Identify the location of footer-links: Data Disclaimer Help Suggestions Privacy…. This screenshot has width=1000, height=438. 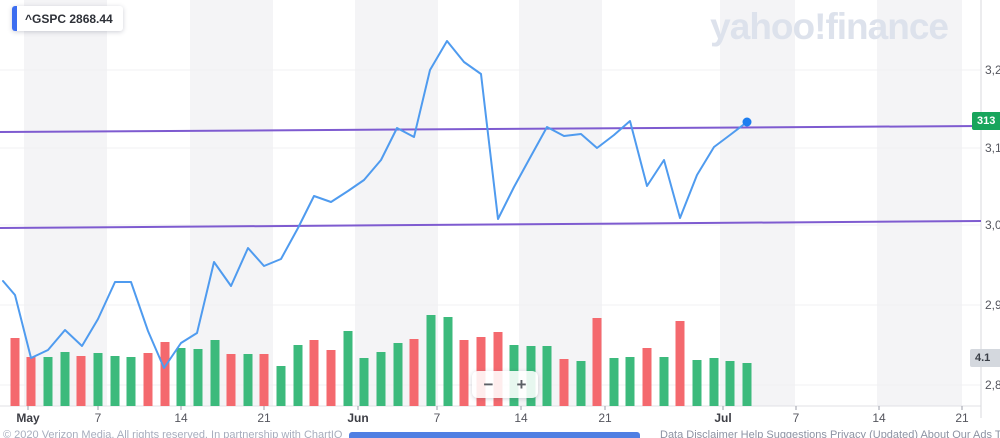
(830, 433).